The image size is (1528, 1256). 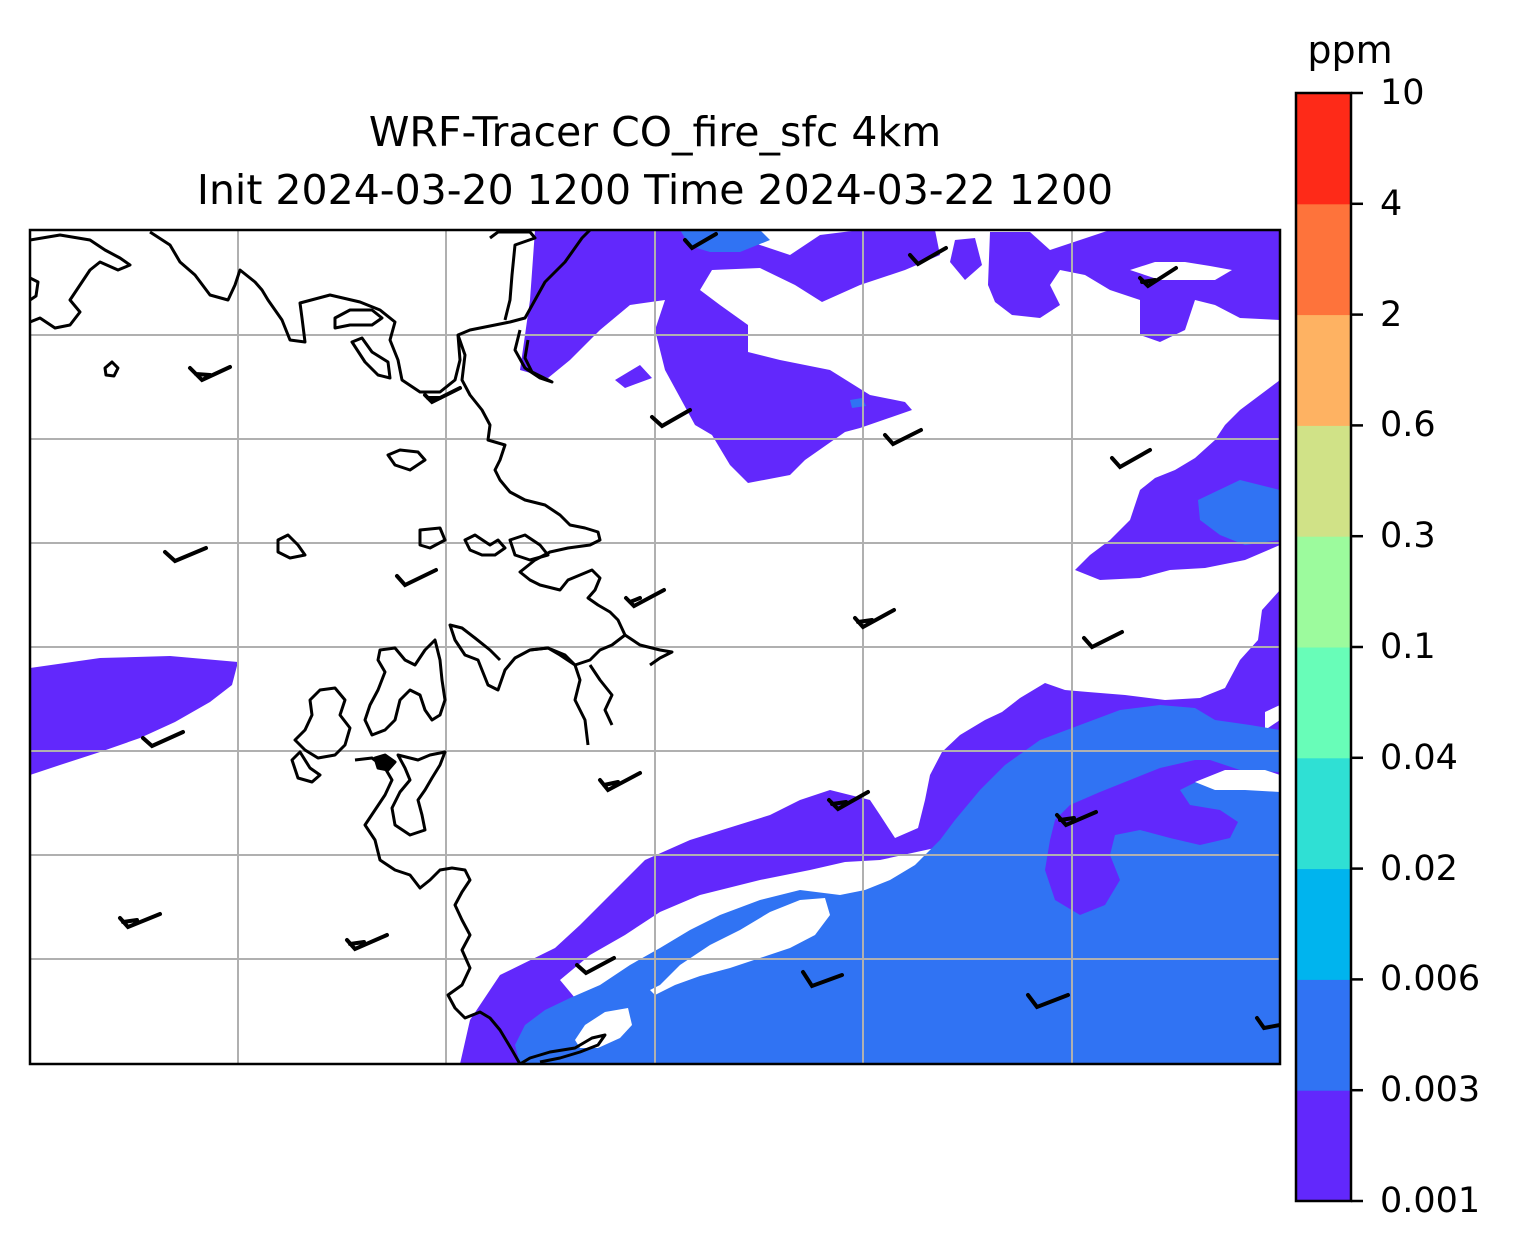 What do you see at coordinates (1408, 536) in the screenshot?
I see `colorbar-tick-label: 0.3` at bounding box center [1408, 536].